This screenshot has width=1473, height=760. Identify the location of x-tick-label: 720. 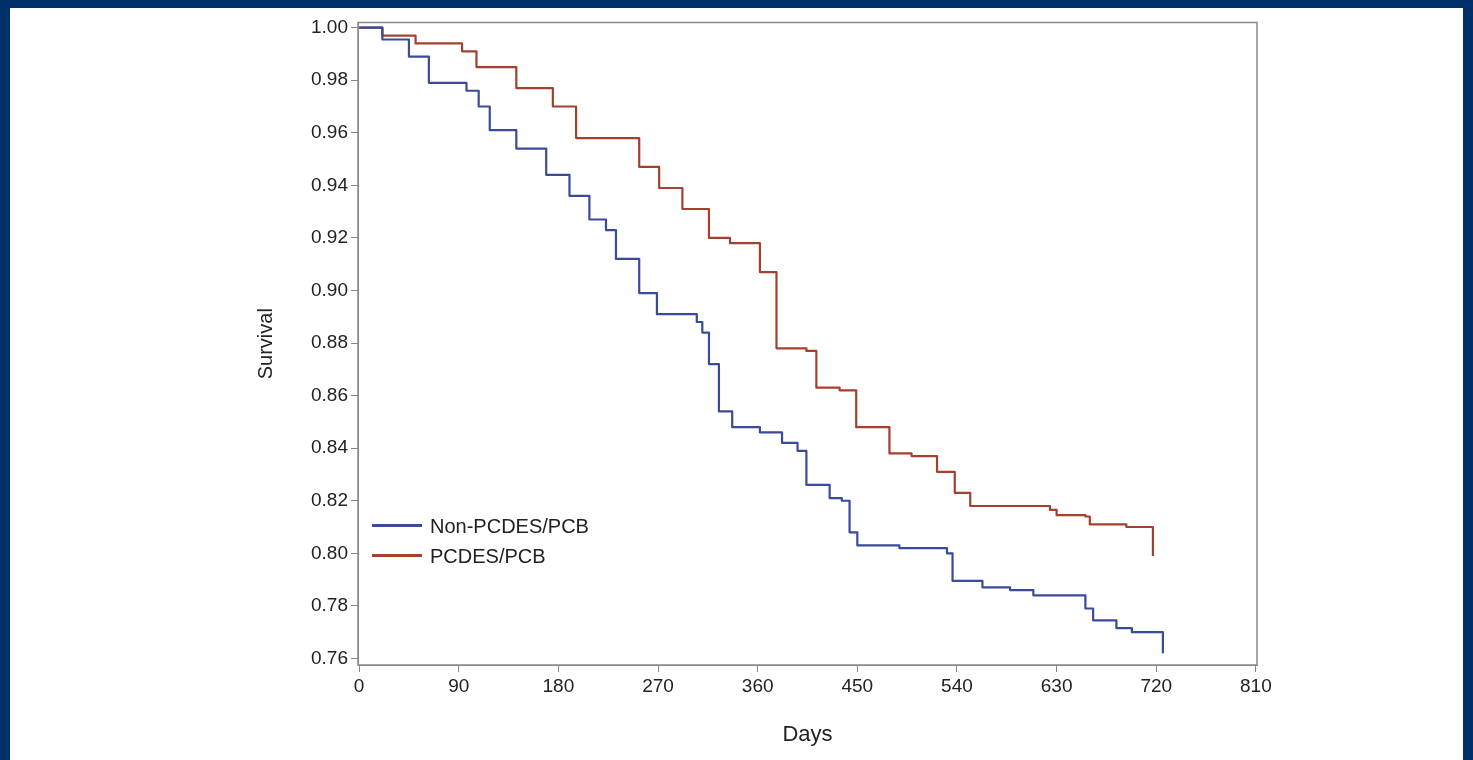
(1156, 685).